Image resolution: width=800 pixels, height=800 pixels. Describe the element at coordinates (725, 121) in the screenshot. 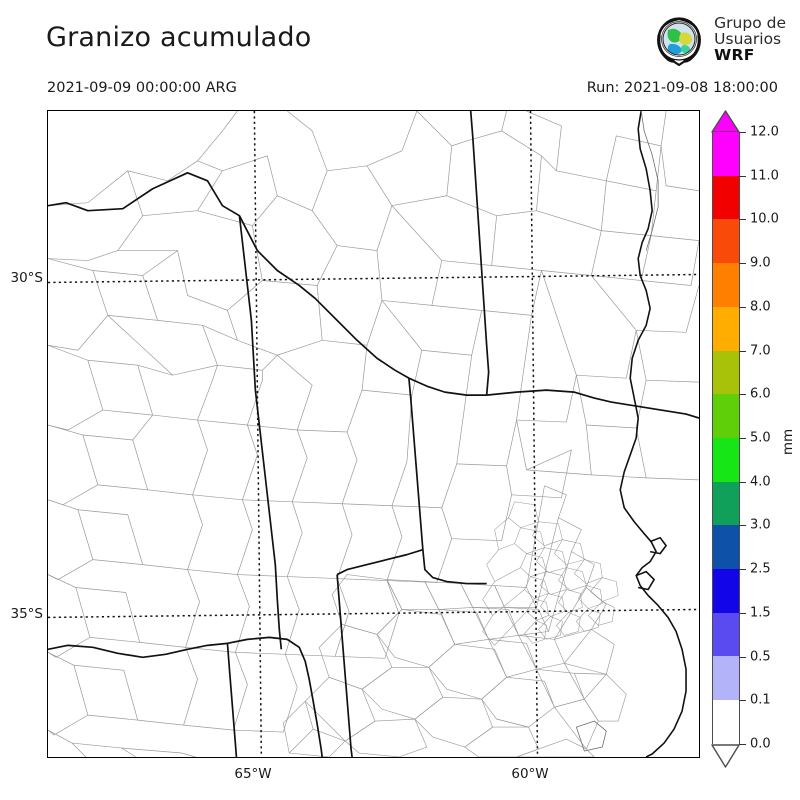

I see `colorbar-over-arrow` at that location.